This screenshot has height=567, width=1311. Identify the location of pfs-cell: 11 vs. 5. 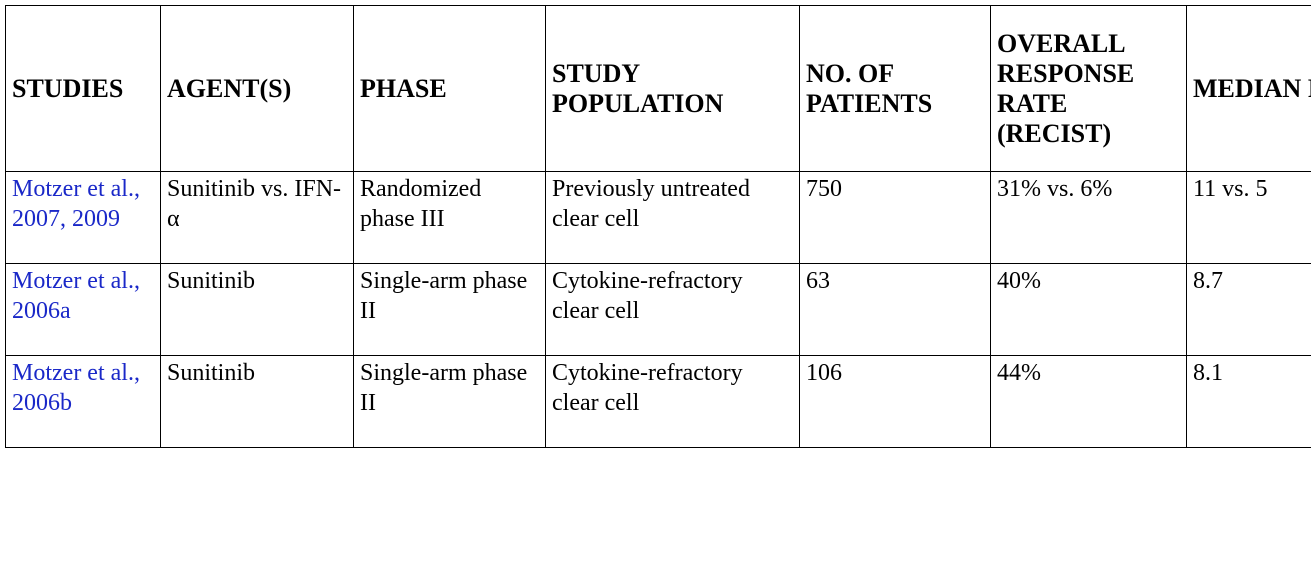
(1248, 217).